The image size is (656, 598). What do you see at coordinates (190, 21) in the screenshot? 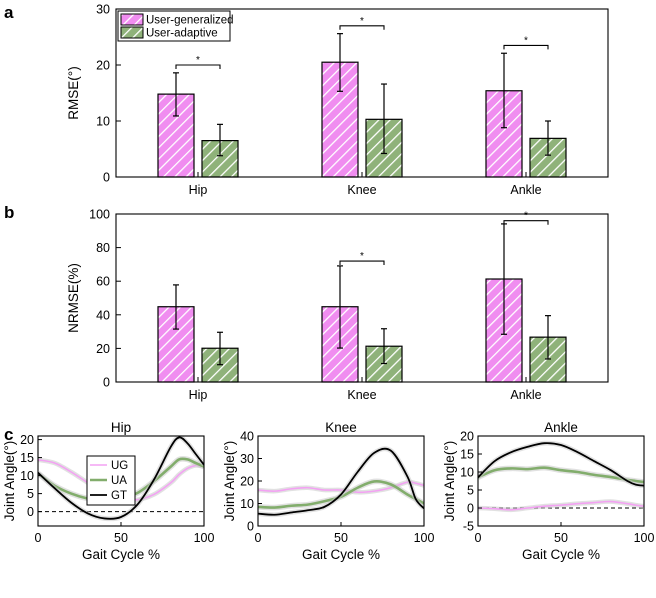
I see `legend-label-user-generalized: User-generalized` at bounding box center [190, 21].